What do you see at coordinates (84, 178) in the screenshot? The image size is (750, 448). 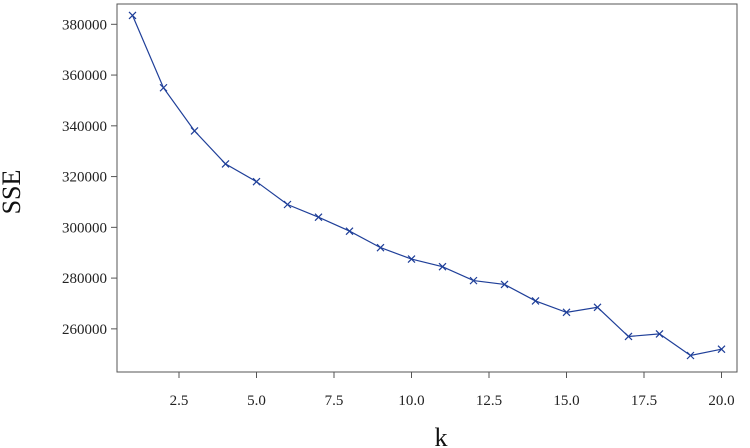 I see `y-tick-label: 320000` at bounding box center [84, 178].